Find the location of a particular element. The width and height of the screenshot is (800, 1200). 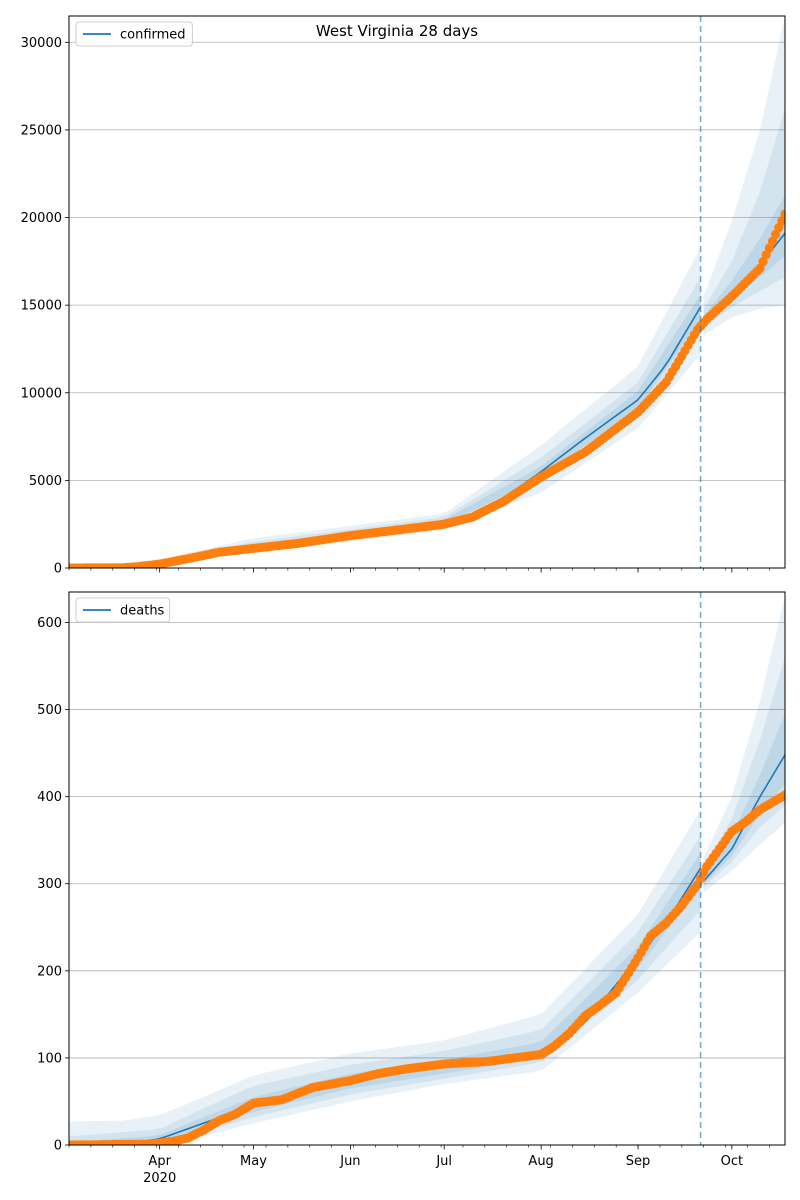

legend: confirmed is located at coordinates (134, 34).